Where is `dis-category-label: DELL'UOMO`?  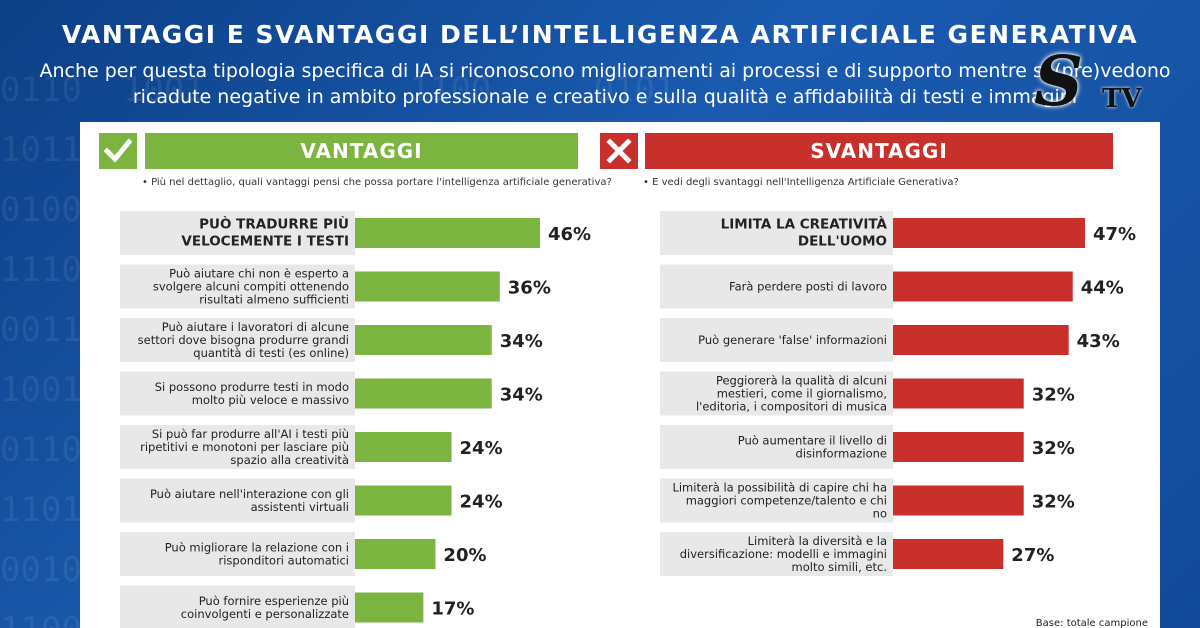 dis-category-label: DELL'UOMO is located at coordinates (842, 242).